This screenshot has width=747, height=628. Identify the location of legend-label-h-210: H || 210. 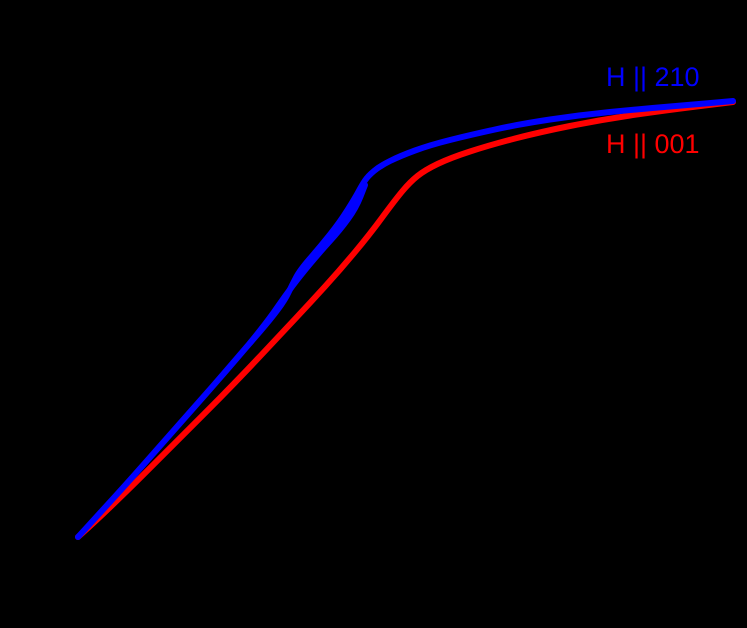
(653, 77).